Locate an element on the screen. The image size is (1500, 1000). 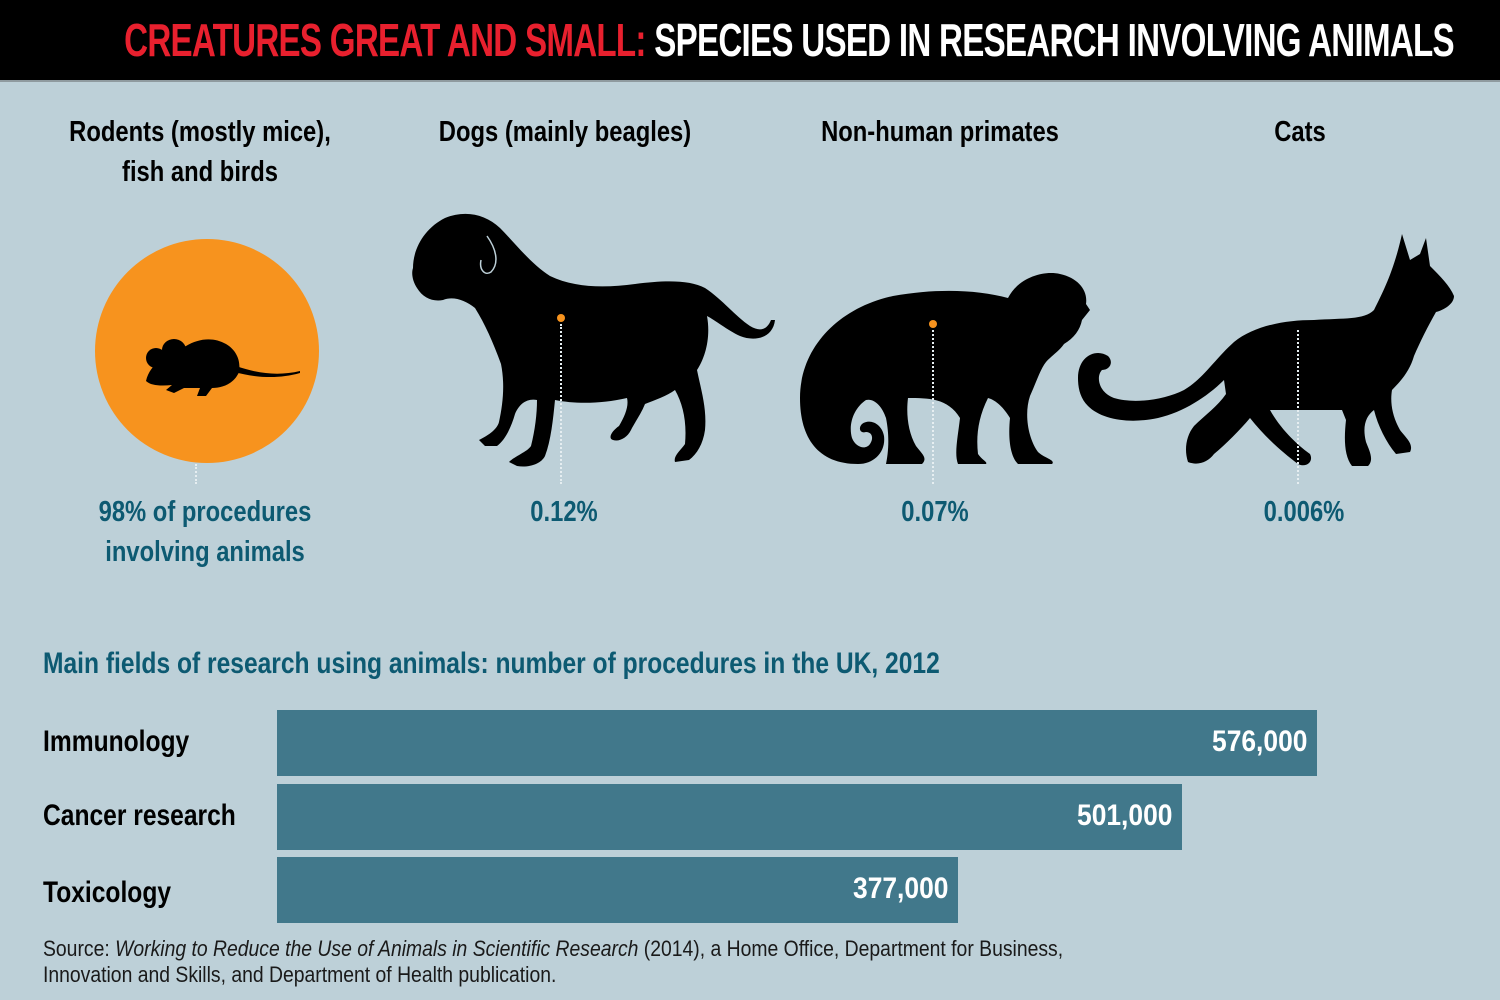
species-percent-primates: 0.07% is located at coordinates (935, 512).